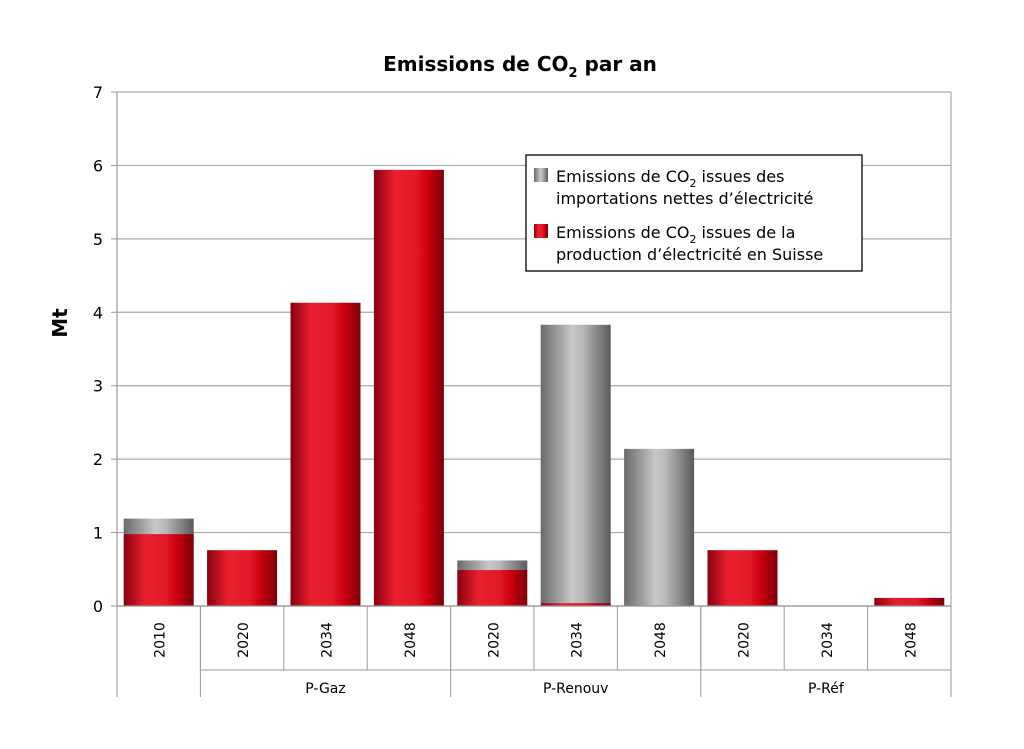 This screenshot has width=1024, height=749. Describe the element at coordinates (325, 689) in the screenshot. I see `group-label: P-Gaz` at that location.